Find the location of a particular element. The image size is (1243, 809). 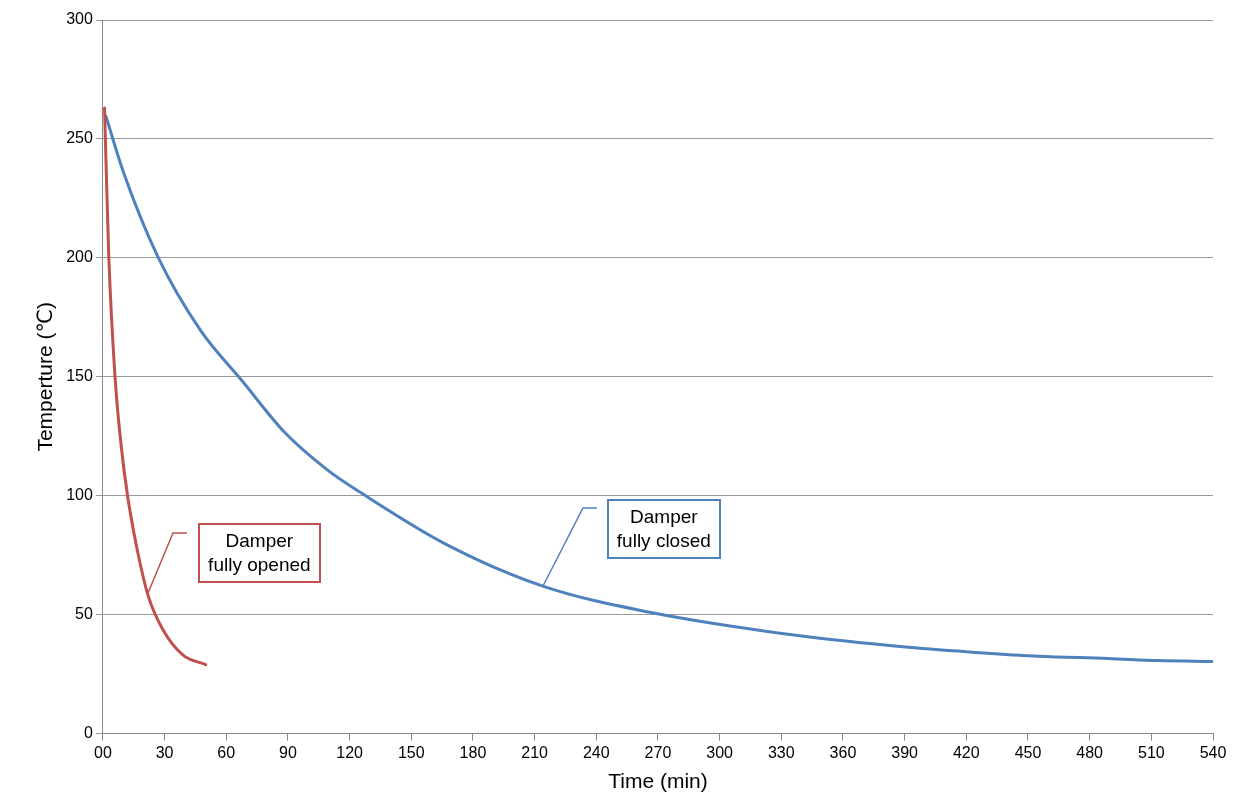

y-tick-label: 250 is located at coordinates (79, 138).